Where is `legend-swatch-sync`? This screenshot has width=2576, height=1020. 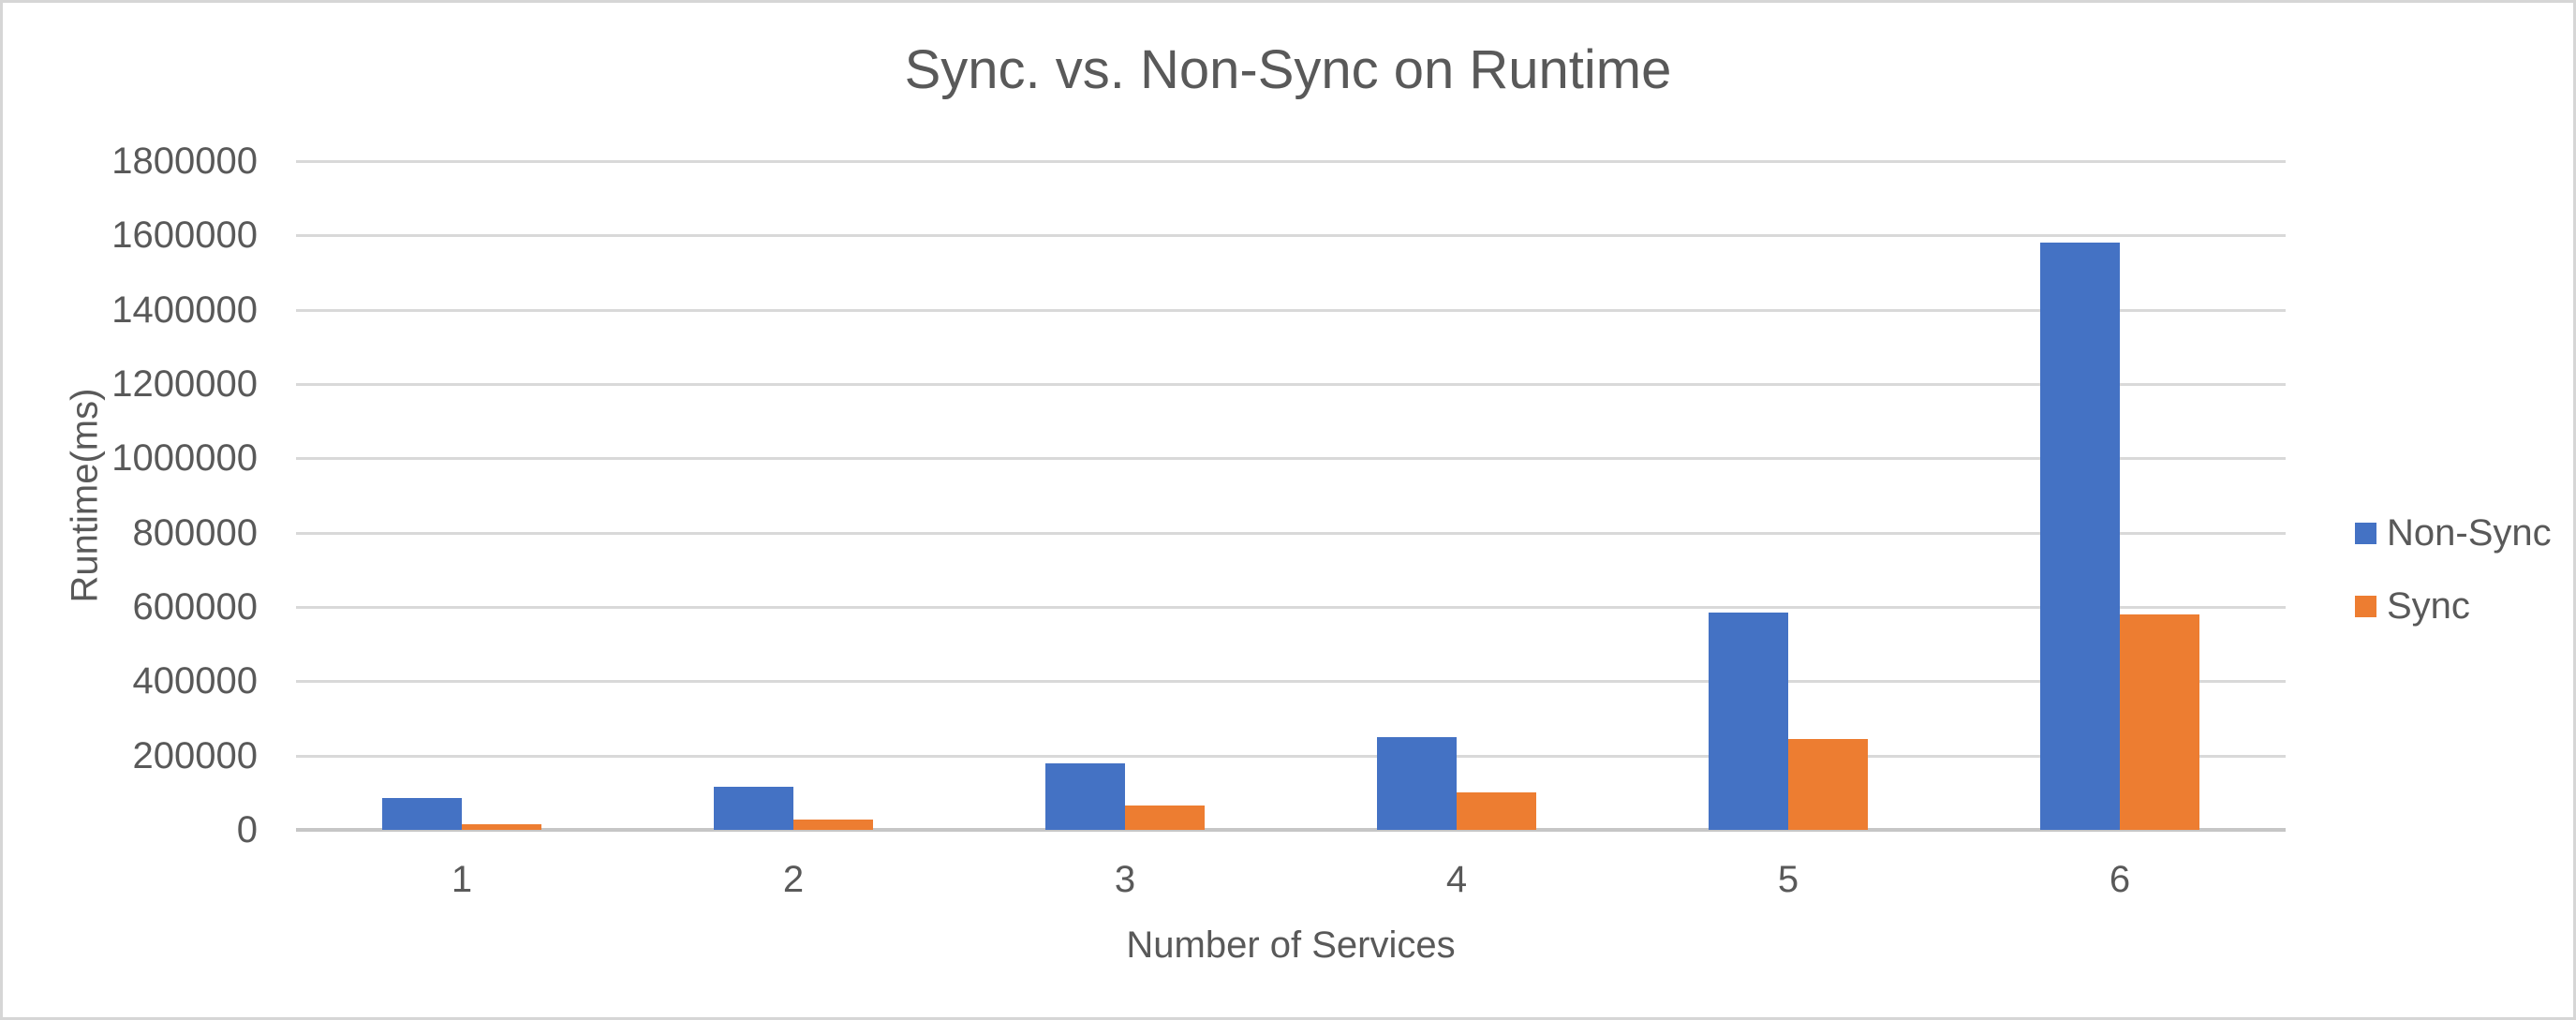 legend-swatch-sync is located at coordinates (2365, 606).